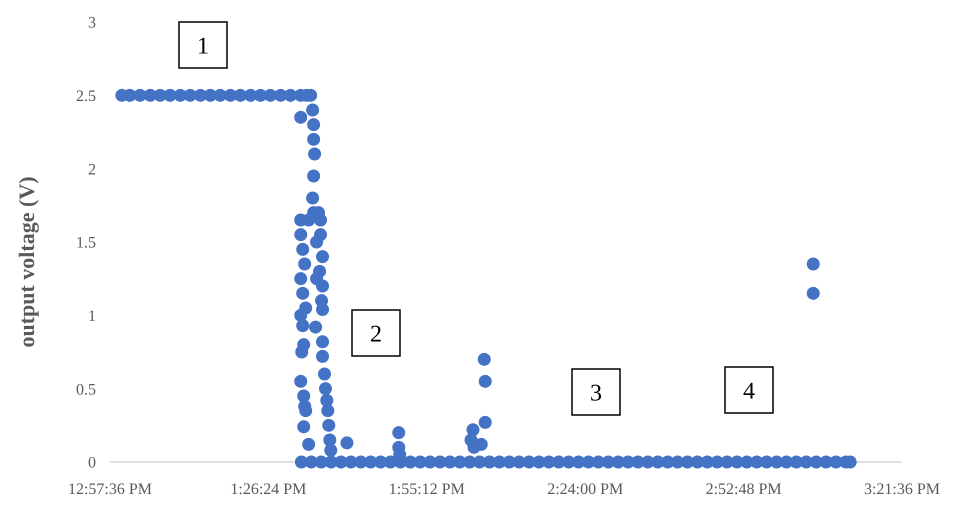 Image resolution: width=961 pixels, height=507 pixels. Describe the element at coordinates (86, 96) in the screenshot. I see `y-tick-label: 2.5` at that location.